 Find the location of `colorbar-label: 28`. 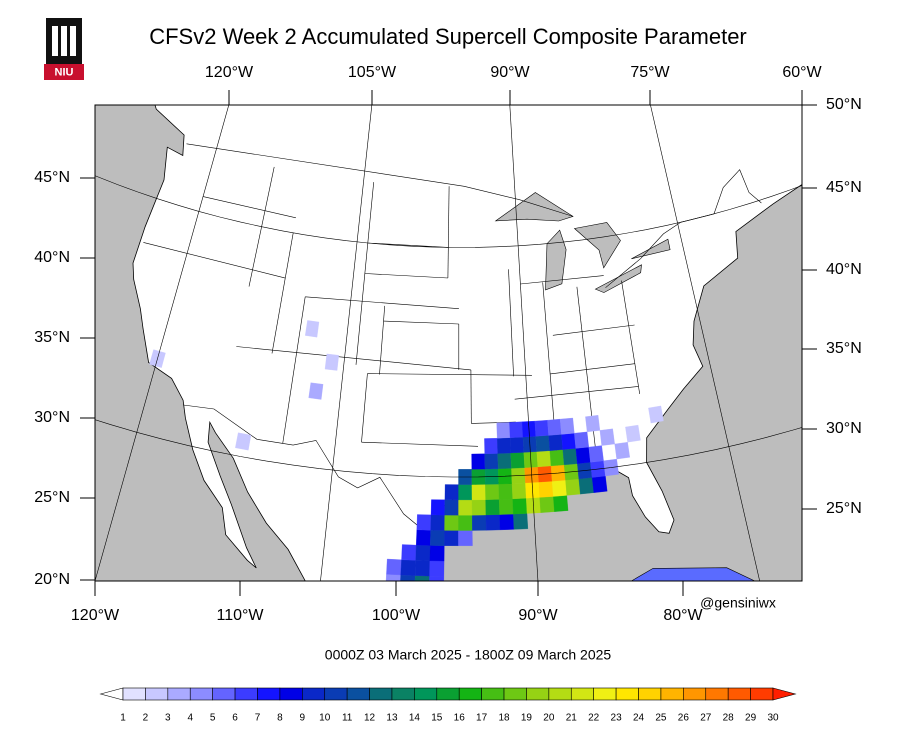

colorbar-label: 28 is located at coordinates (729, 718).